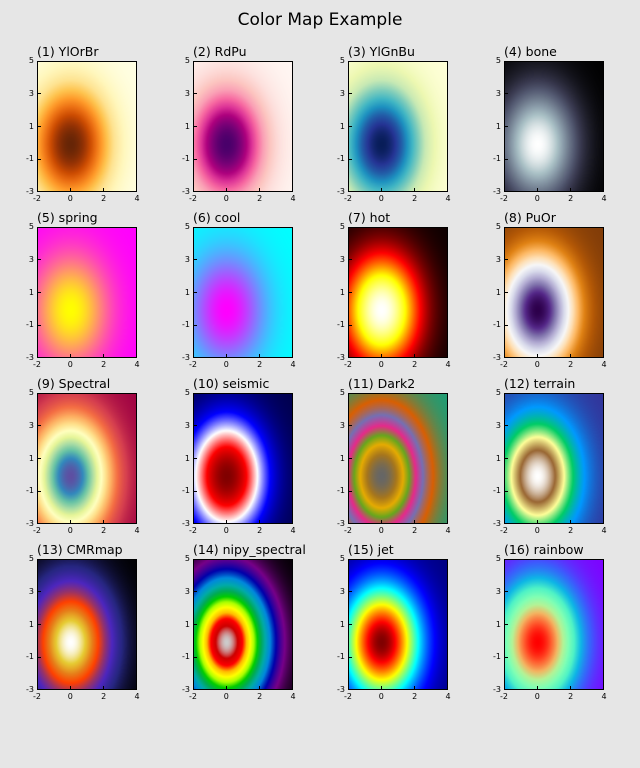 The height and width of the screenshot is (768, 640). Describe the element at coordinates (369, 217) in the screenshot. I see `subplot-title: (7) hot` at that location.